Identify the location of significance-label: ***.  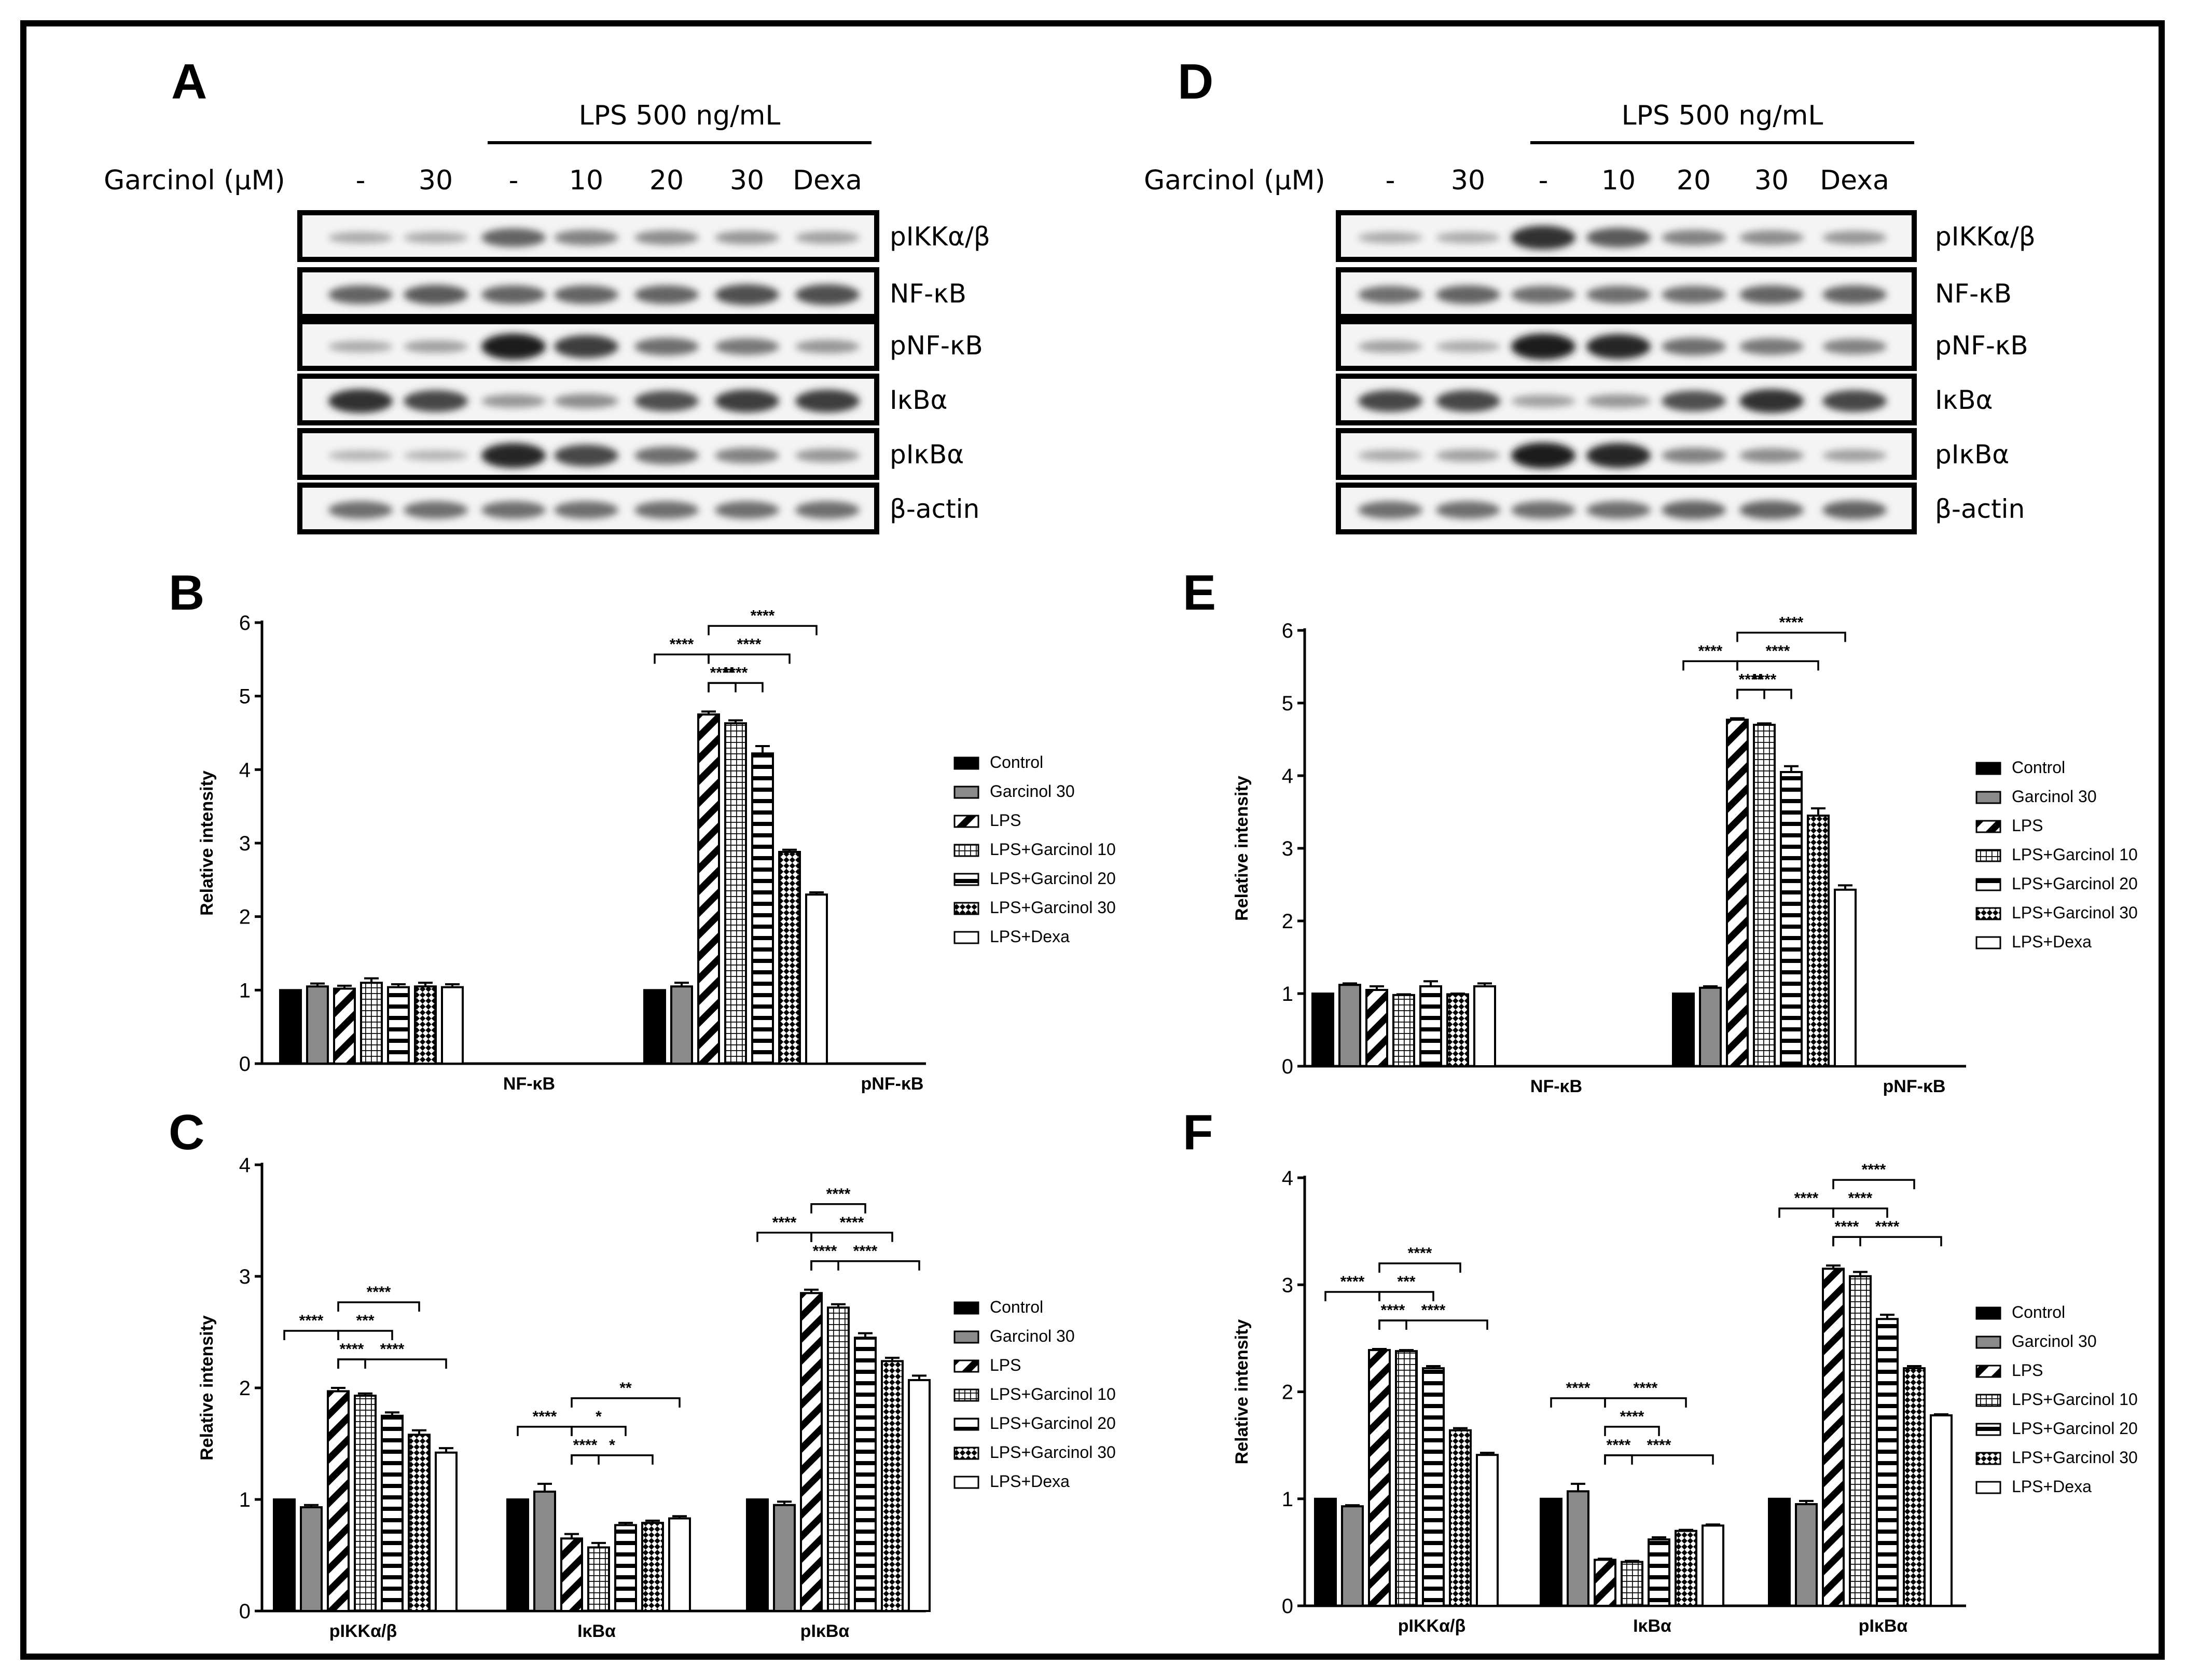
(365, 1321).